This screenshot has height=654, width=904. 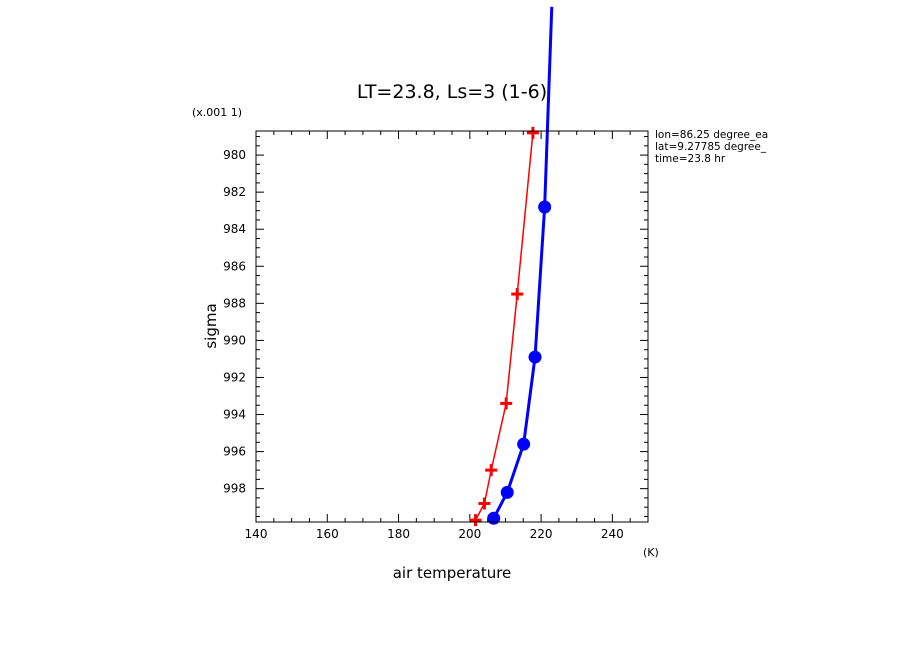 What do you see at coordinates (469, 534) in the screenshot?
I see `x-tick-label: 200` at bounding box center [469, 534].